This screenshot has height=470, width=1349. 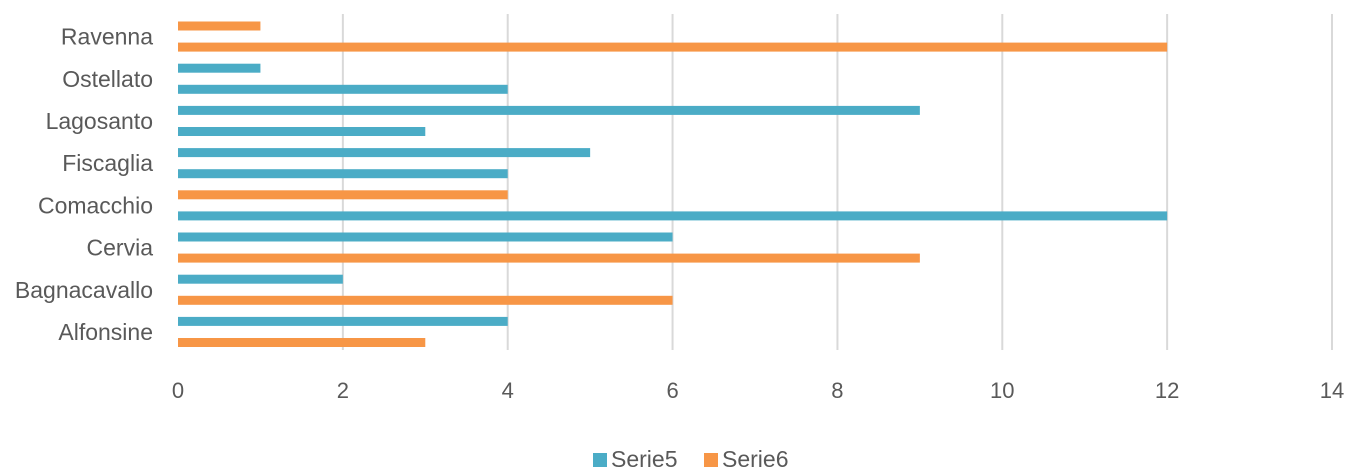 I want to click on x-tick-label: 4, so click(x=508, y=390).